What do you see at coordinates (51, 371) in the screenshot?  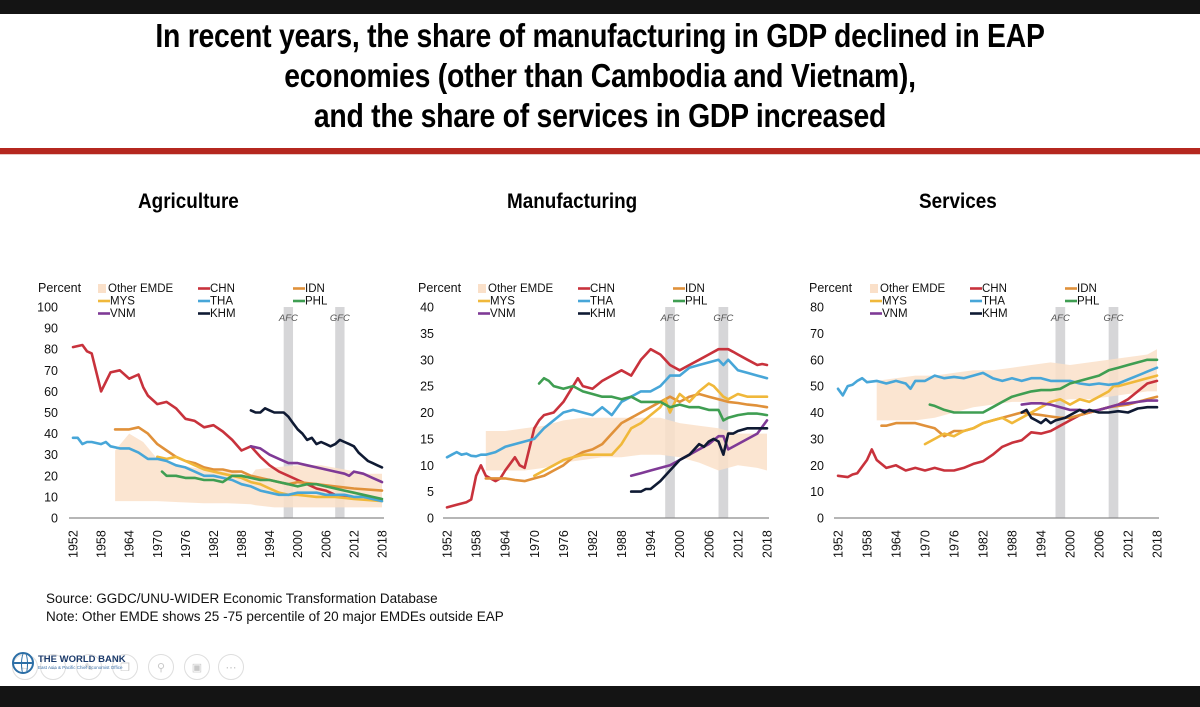 I see `chart-agriculture-ytick: 70` at bounding box center [51, 371].